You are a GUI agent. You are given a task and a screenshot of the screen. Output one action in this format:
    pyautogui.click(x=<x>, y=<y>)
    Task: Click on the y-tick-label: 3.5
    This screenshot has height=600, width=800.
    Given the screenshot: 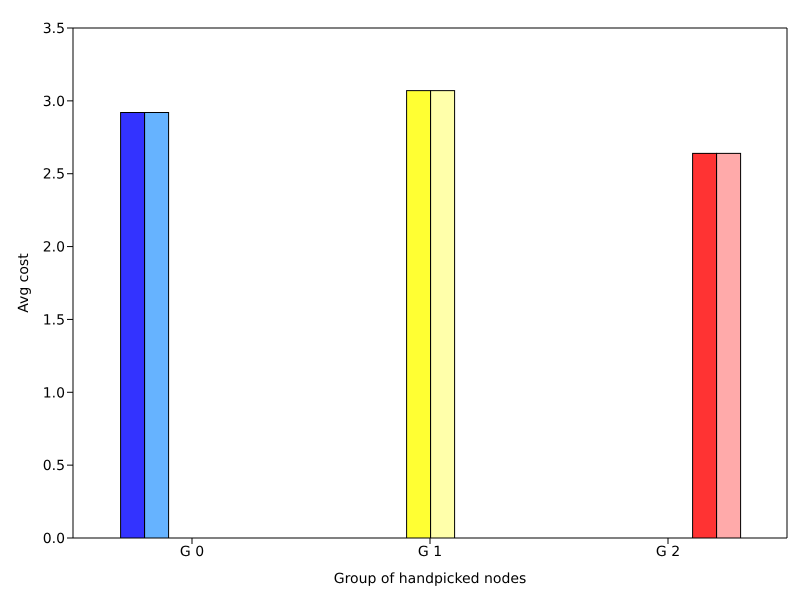 What is the action you would take?
    pyautogui.click(x=53, y=28)
    